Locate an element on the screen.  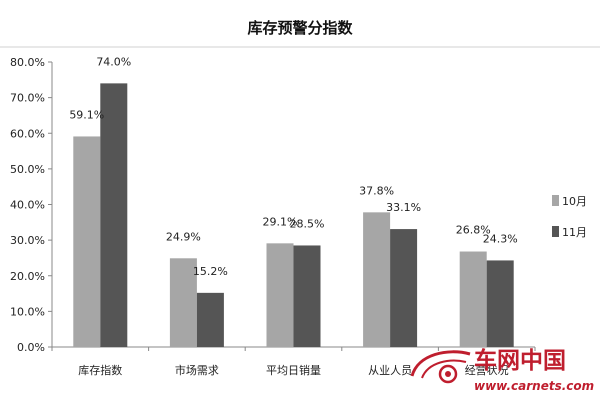
y-tick-label: 10.0% is located at coordinates (27, 311).